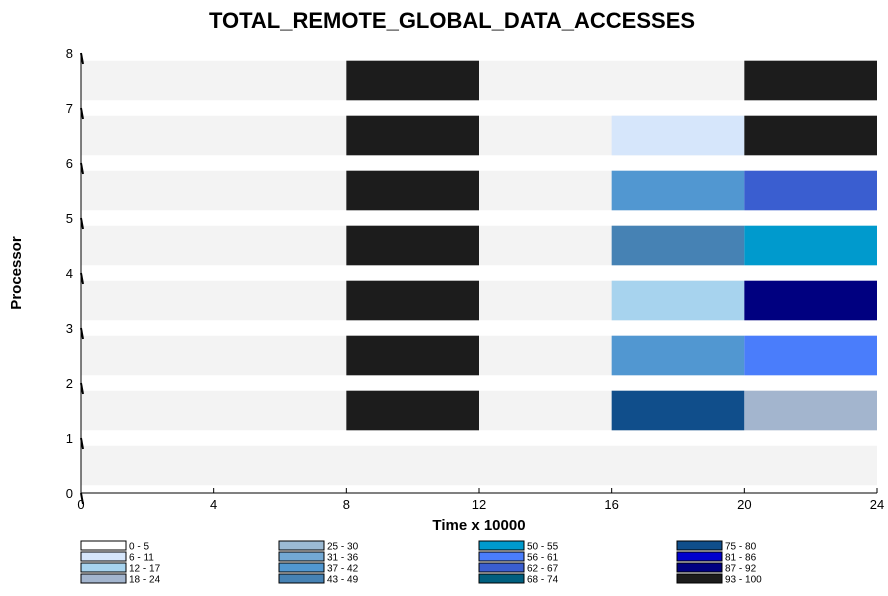 The image size is (888, 596). What do you see at coordinates (810, 355) in the screenshot?
I see `heat-cell-p2-t4` at bounding box center [810, 355].